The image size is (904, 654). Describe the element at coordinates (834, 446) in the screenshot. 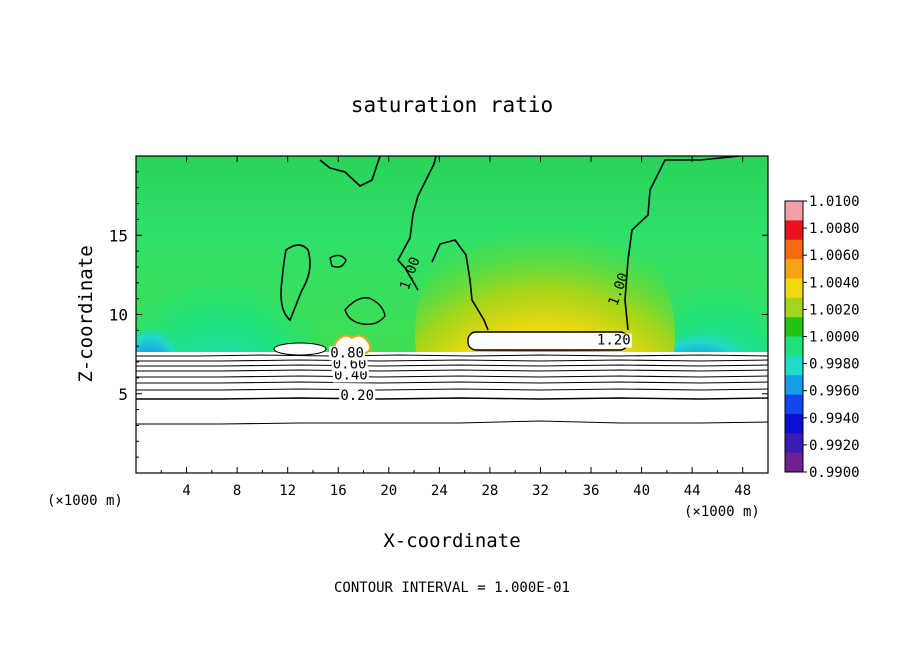

I see `colorbar-label-9: 0.9920` at that location.